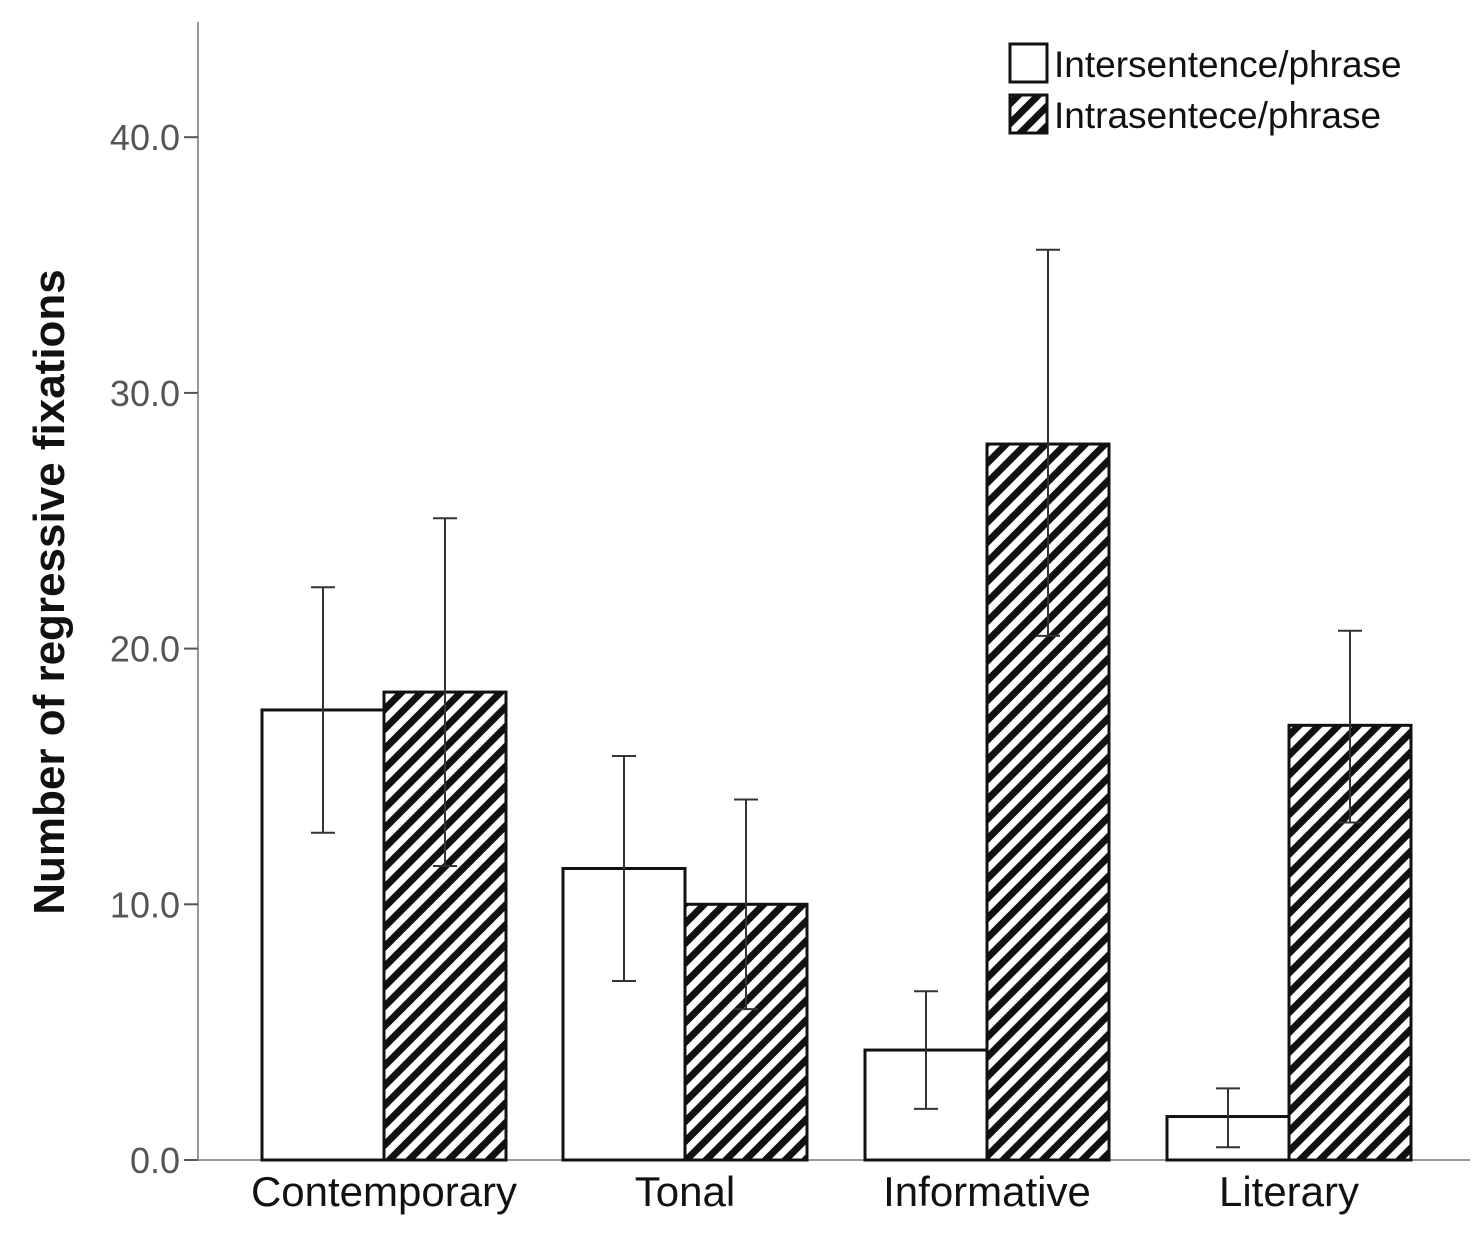 This screenshot has height=1235, width=1472. What do you see at coordinates (145, 137) in the screenshot?
I see `y-tick-label: 40.0` at bounding box center [145, 137].